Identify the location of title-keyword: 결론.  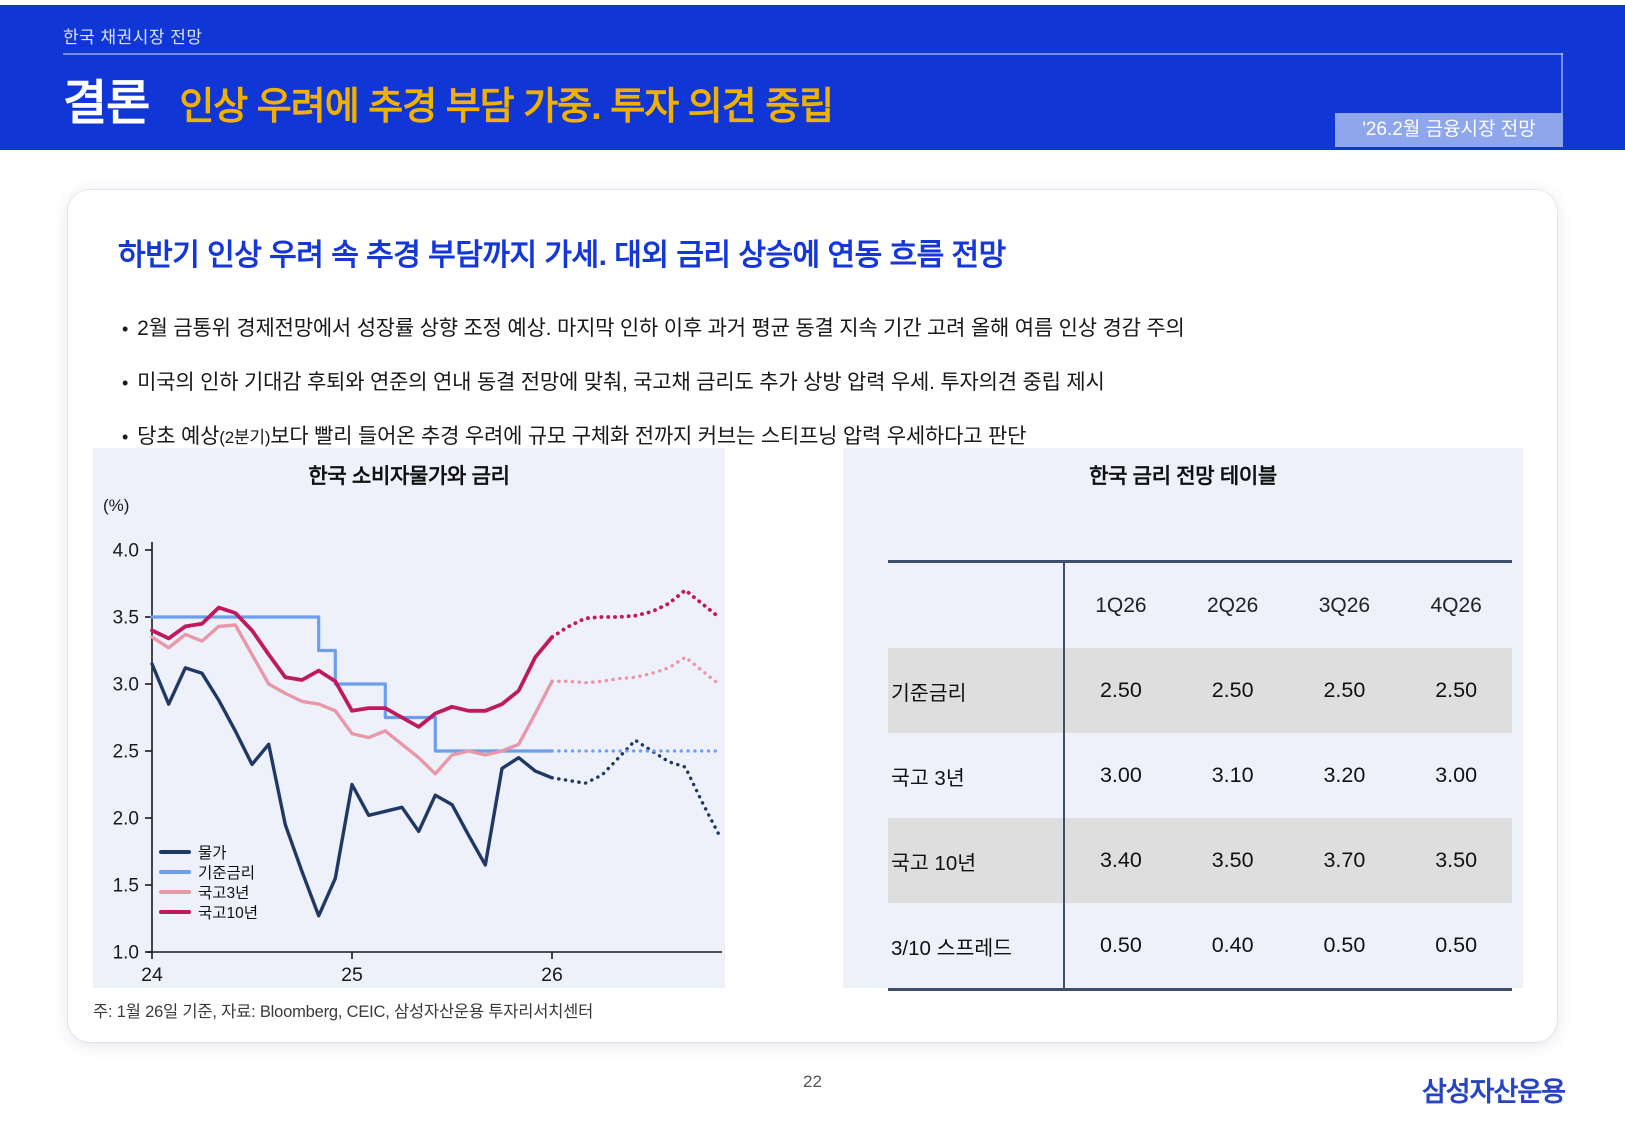
(106, 103).